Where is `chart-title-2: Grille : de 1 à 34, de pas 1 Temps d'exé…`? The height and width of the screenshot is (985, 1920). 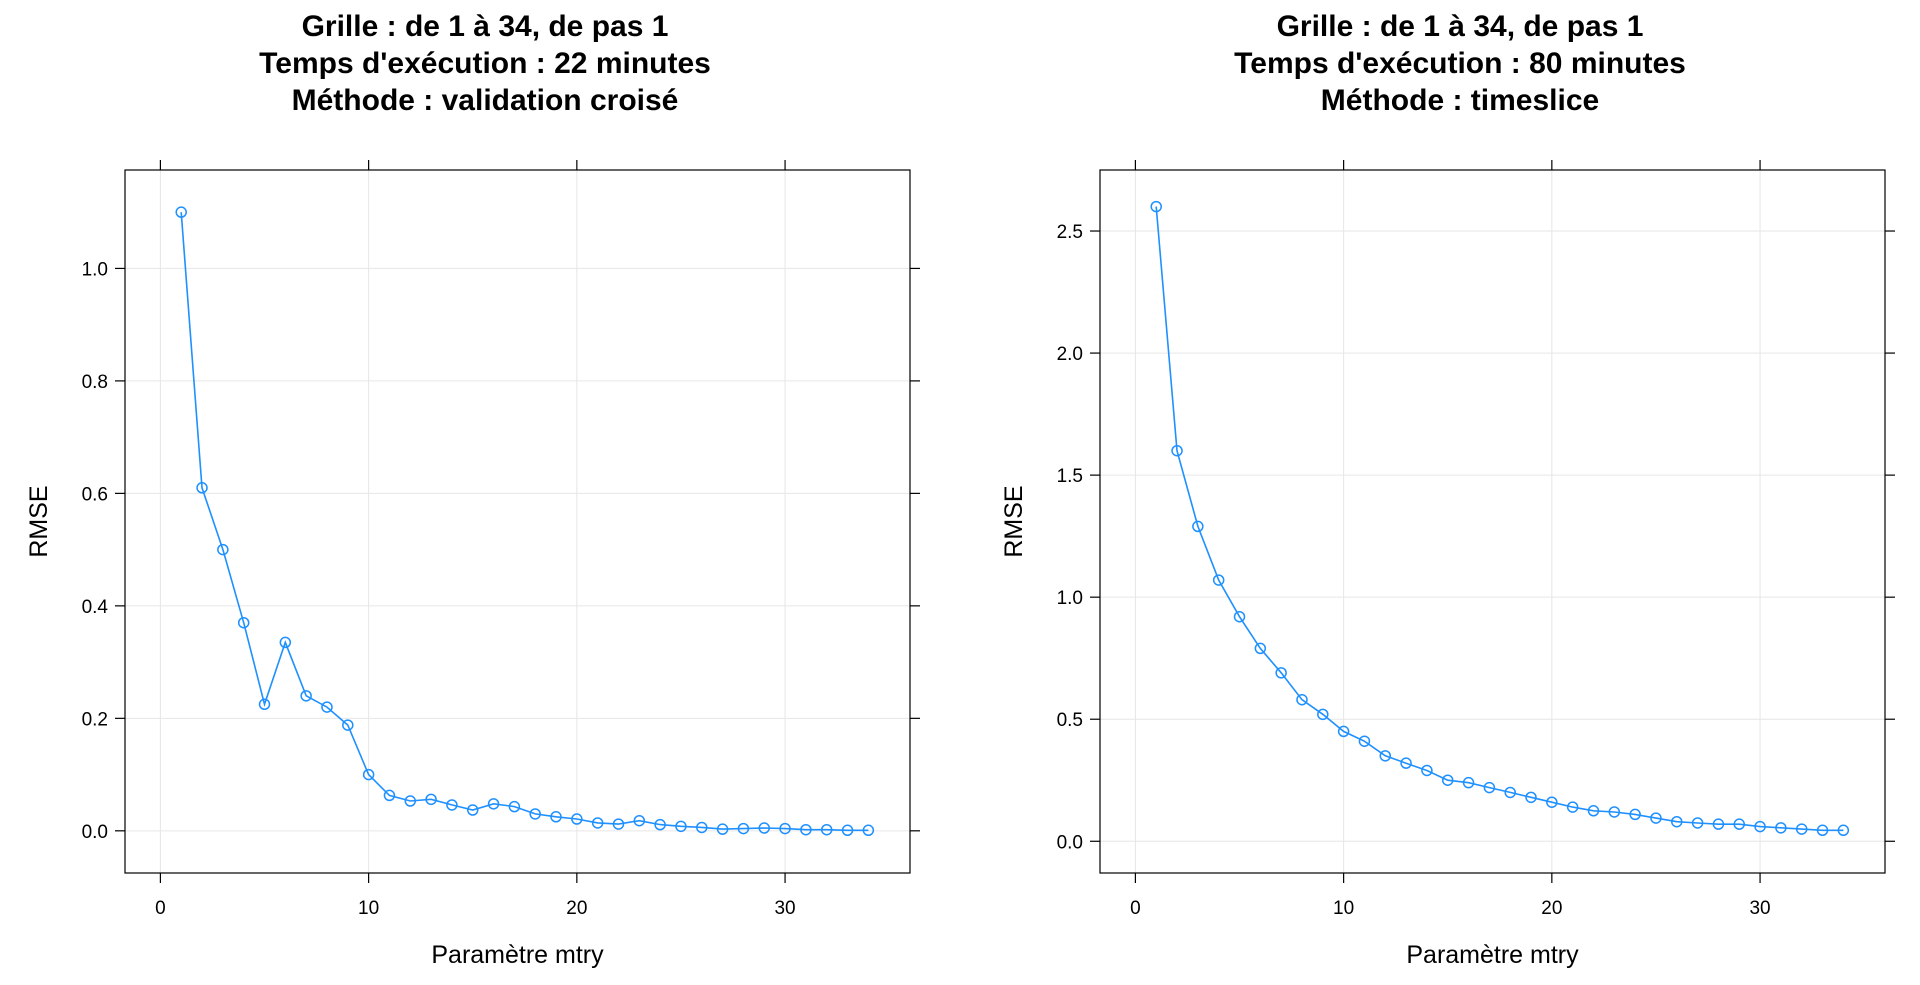 chart-title-2: Grille : de 1 à 34, de pas 1 Temps d'exé… is located at coordinates (1447, 63).